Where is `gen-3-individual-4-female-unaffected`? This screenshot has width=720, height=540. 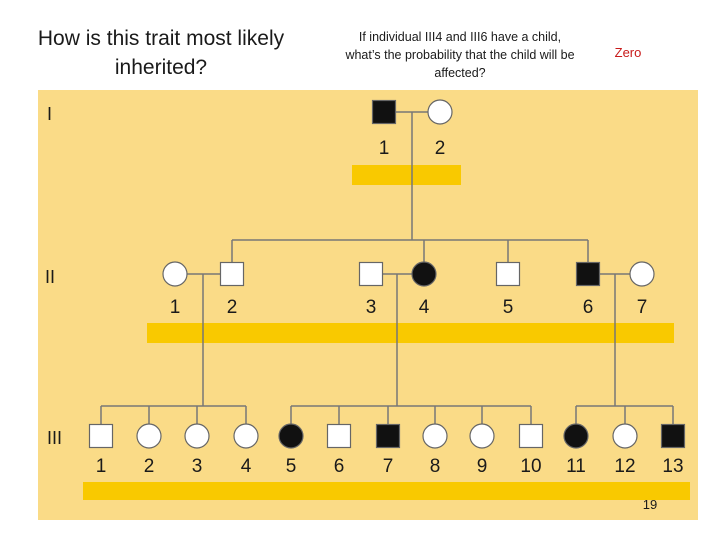 gen-3-individual-4-female-unaffected is located at coordinates (246, 436).